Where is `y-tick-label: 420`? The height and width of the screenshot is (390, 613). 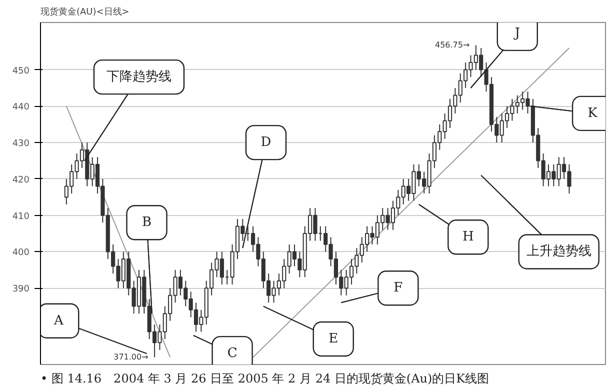 y-tick-label: 420 is located at coordinates (21, 180).